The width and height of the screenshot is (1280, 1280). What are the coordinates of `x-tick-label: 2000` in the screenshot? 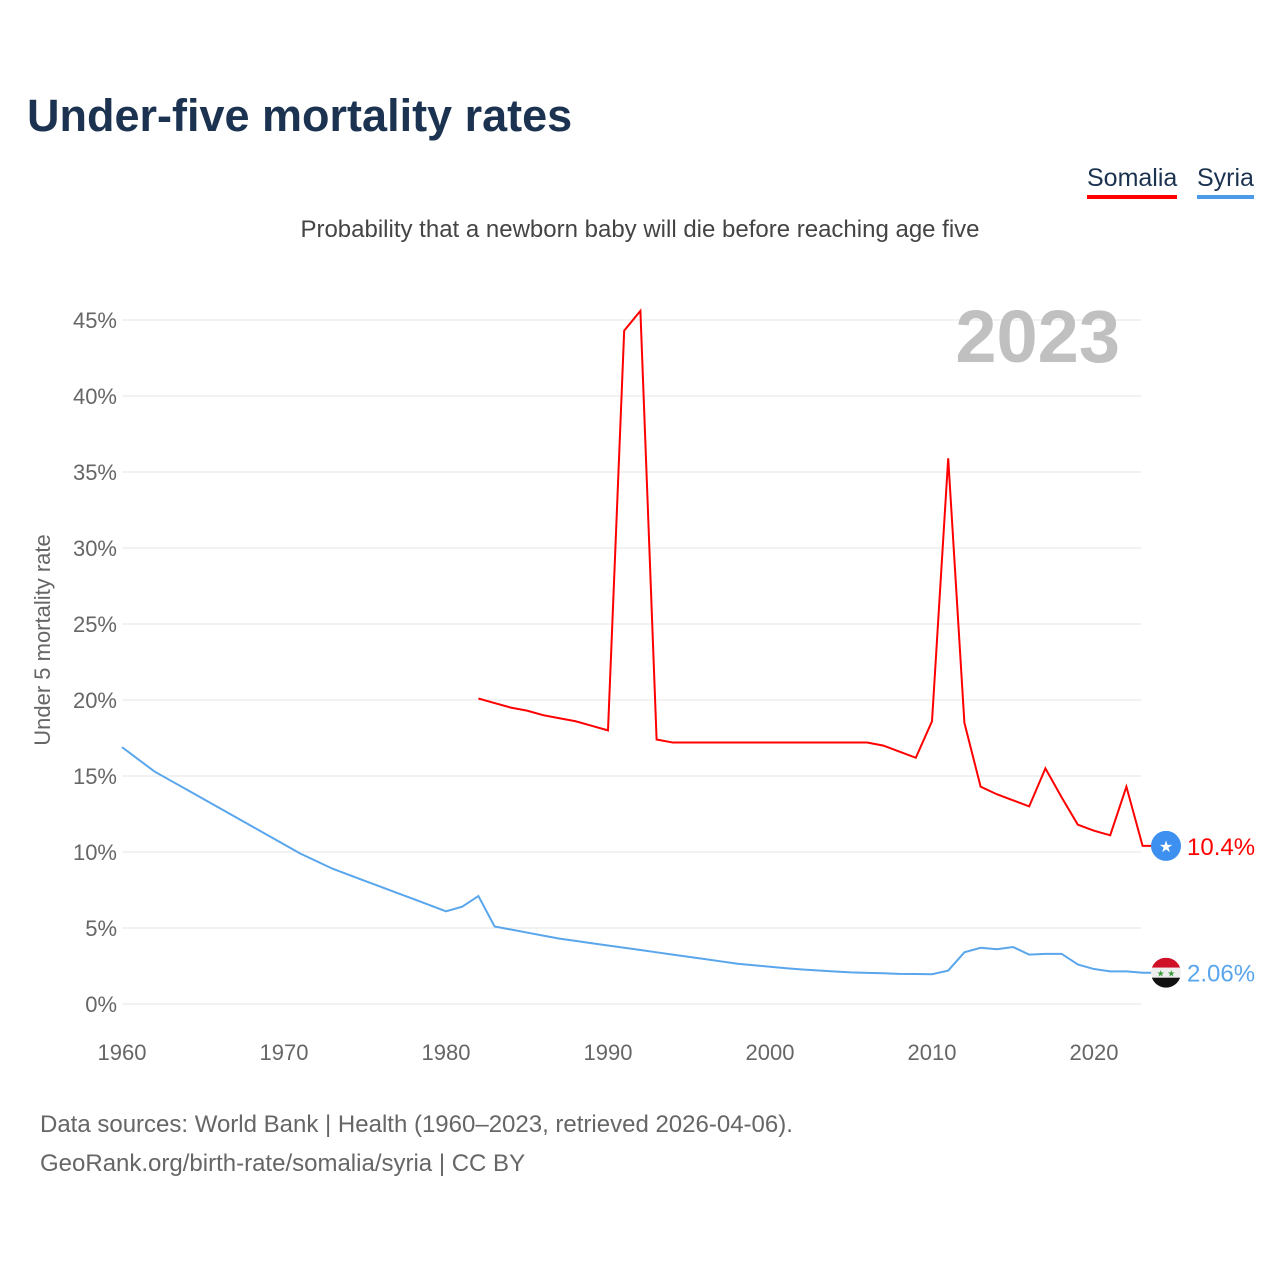 It's located at (770, 1052).